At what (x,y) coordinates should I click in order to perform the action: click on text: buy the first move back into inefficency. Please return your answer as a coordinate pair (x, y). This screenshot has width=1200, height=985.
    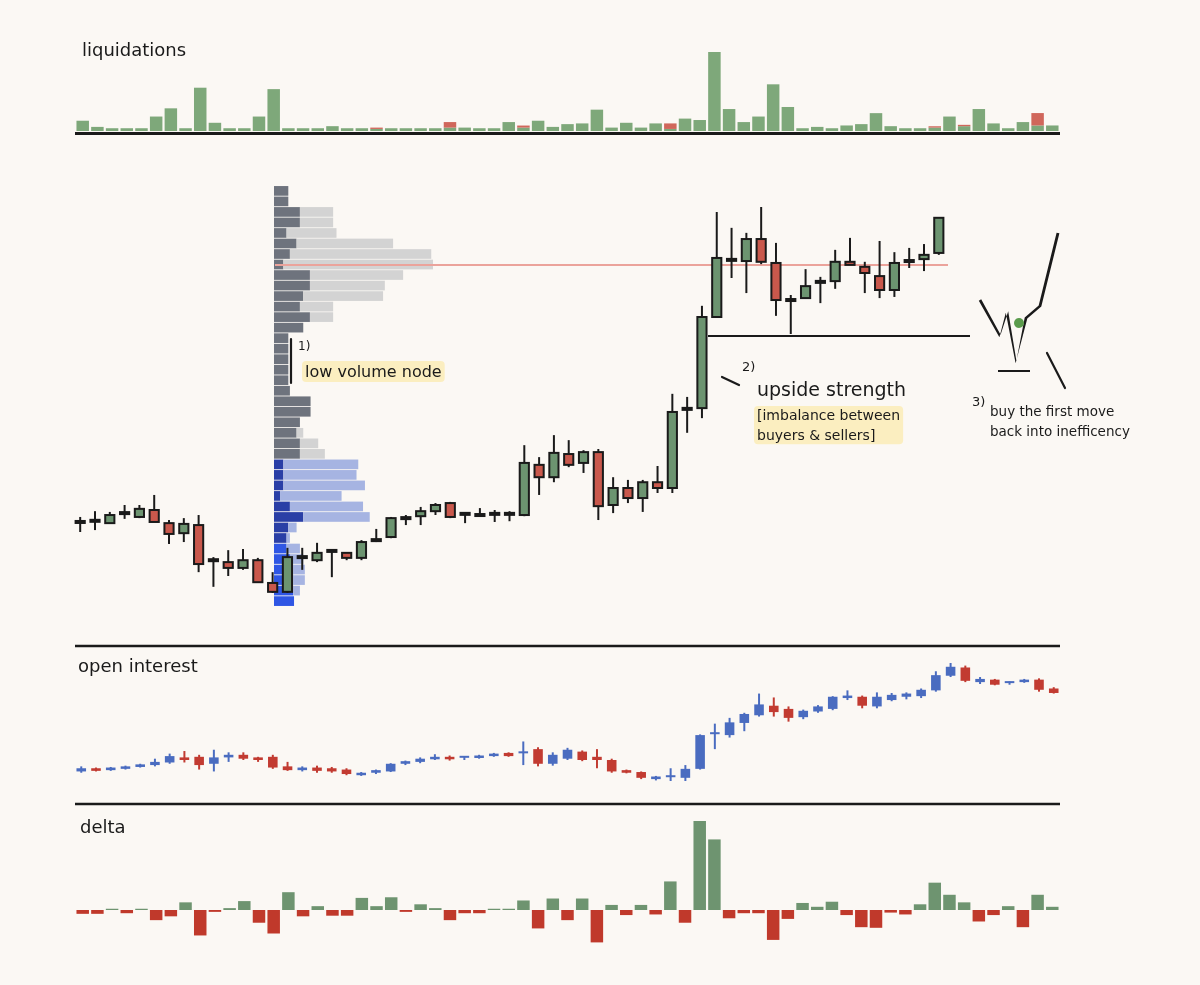
    Looking at the image, I should click on (1060, 421).